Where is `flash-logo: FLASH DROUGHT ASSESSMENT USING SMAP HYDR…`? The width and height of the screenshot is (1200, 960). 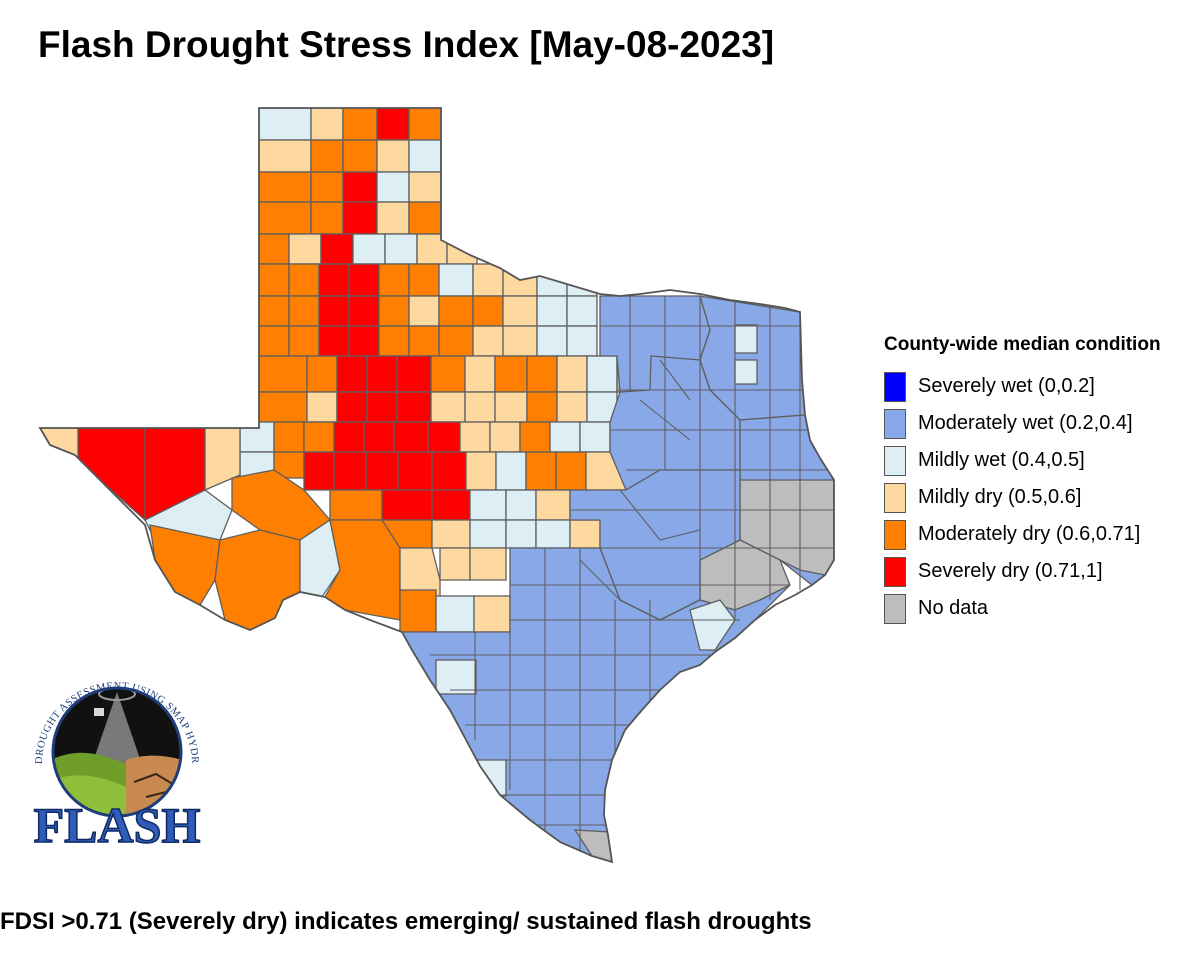
flash-logo: FLASH DROUGHT ASSESSMENT USING SMAP HYDR… is located at coordinates (108, 752).